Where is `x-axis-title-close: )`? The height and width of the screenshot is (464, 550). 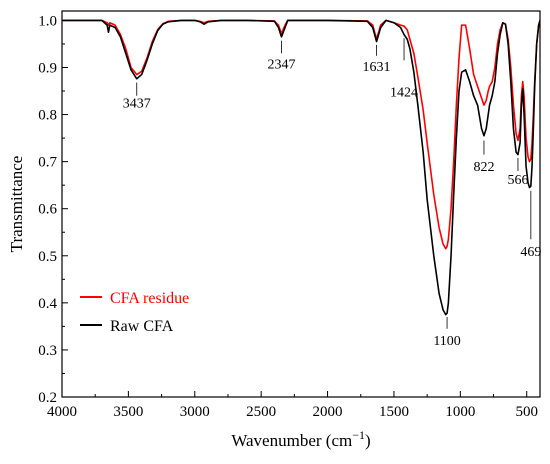 x-axis-title-close: ) is located at coordinates (368, 440).